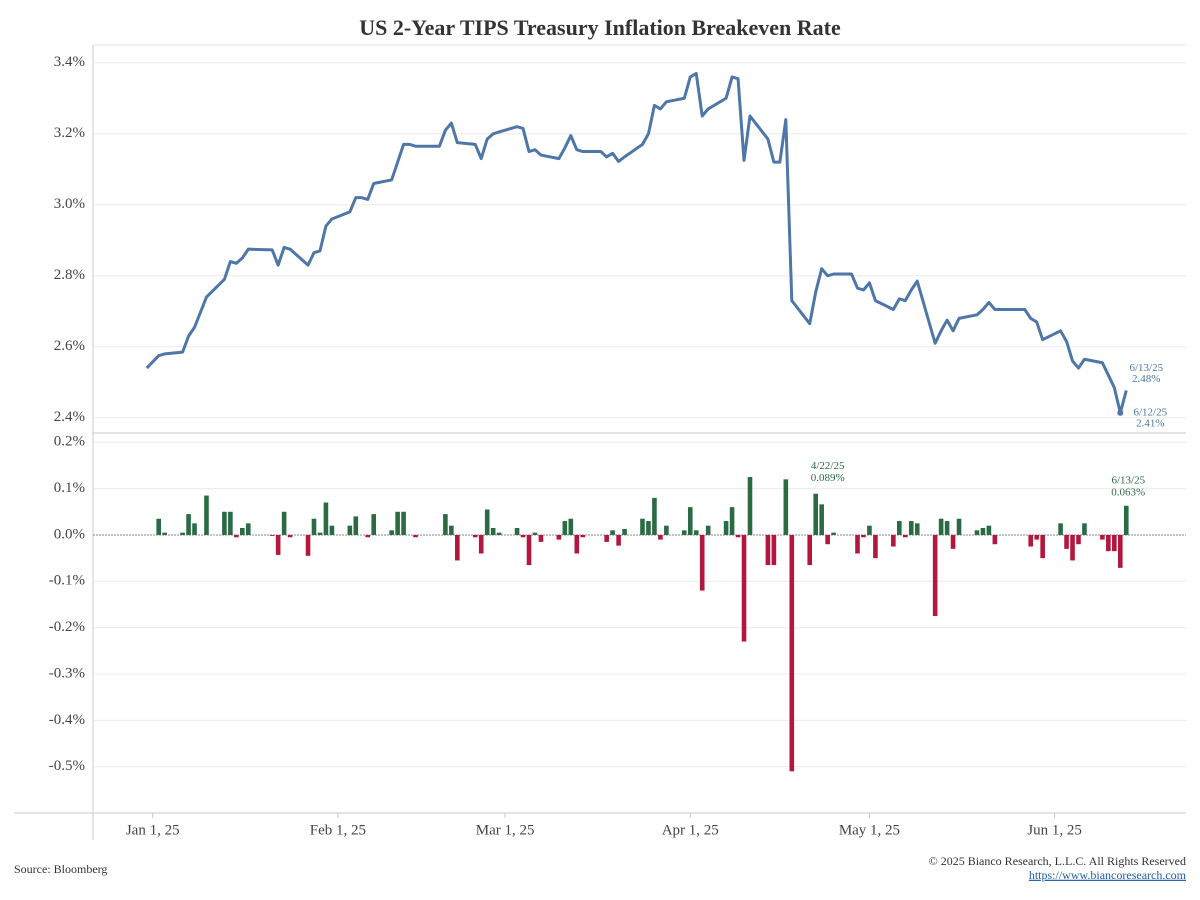  What do you see at coordinates (1054, 830) in the screenshot?
I see `x-tick-label: Jun 1, 25` at bounding box center [1054, 830].